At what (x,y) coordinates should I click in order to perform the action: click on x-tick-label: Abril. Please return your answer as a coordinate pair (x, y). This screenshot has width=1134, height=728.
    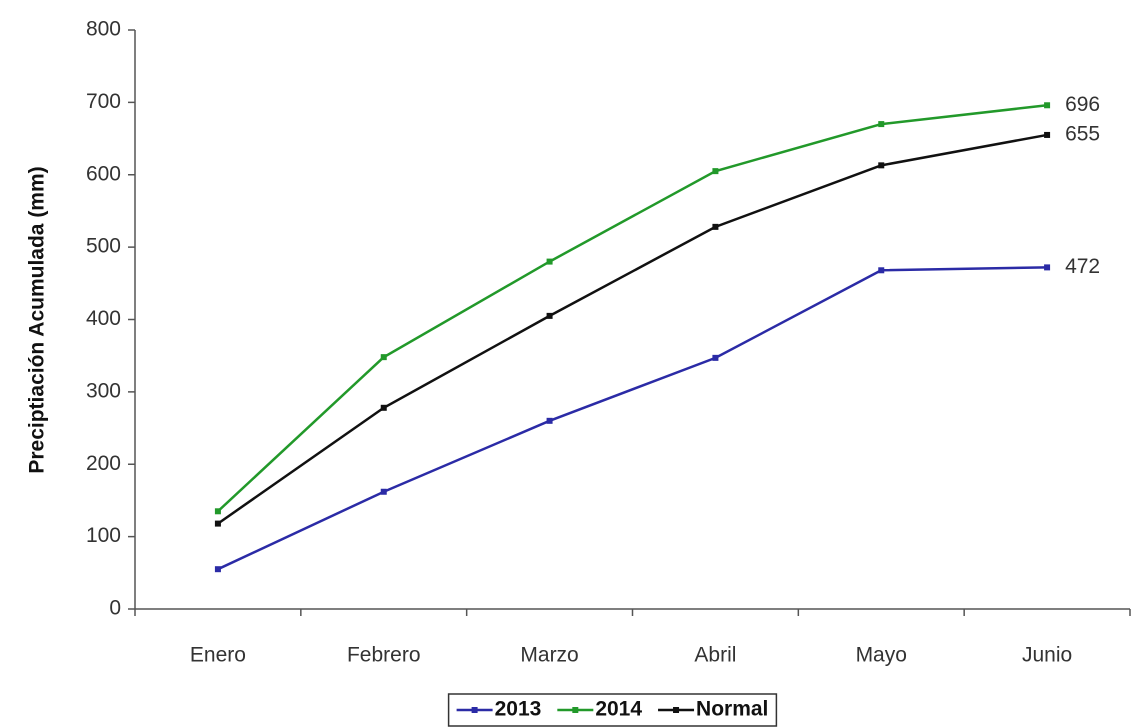
    Looking at the image, I should click on (715, 655).